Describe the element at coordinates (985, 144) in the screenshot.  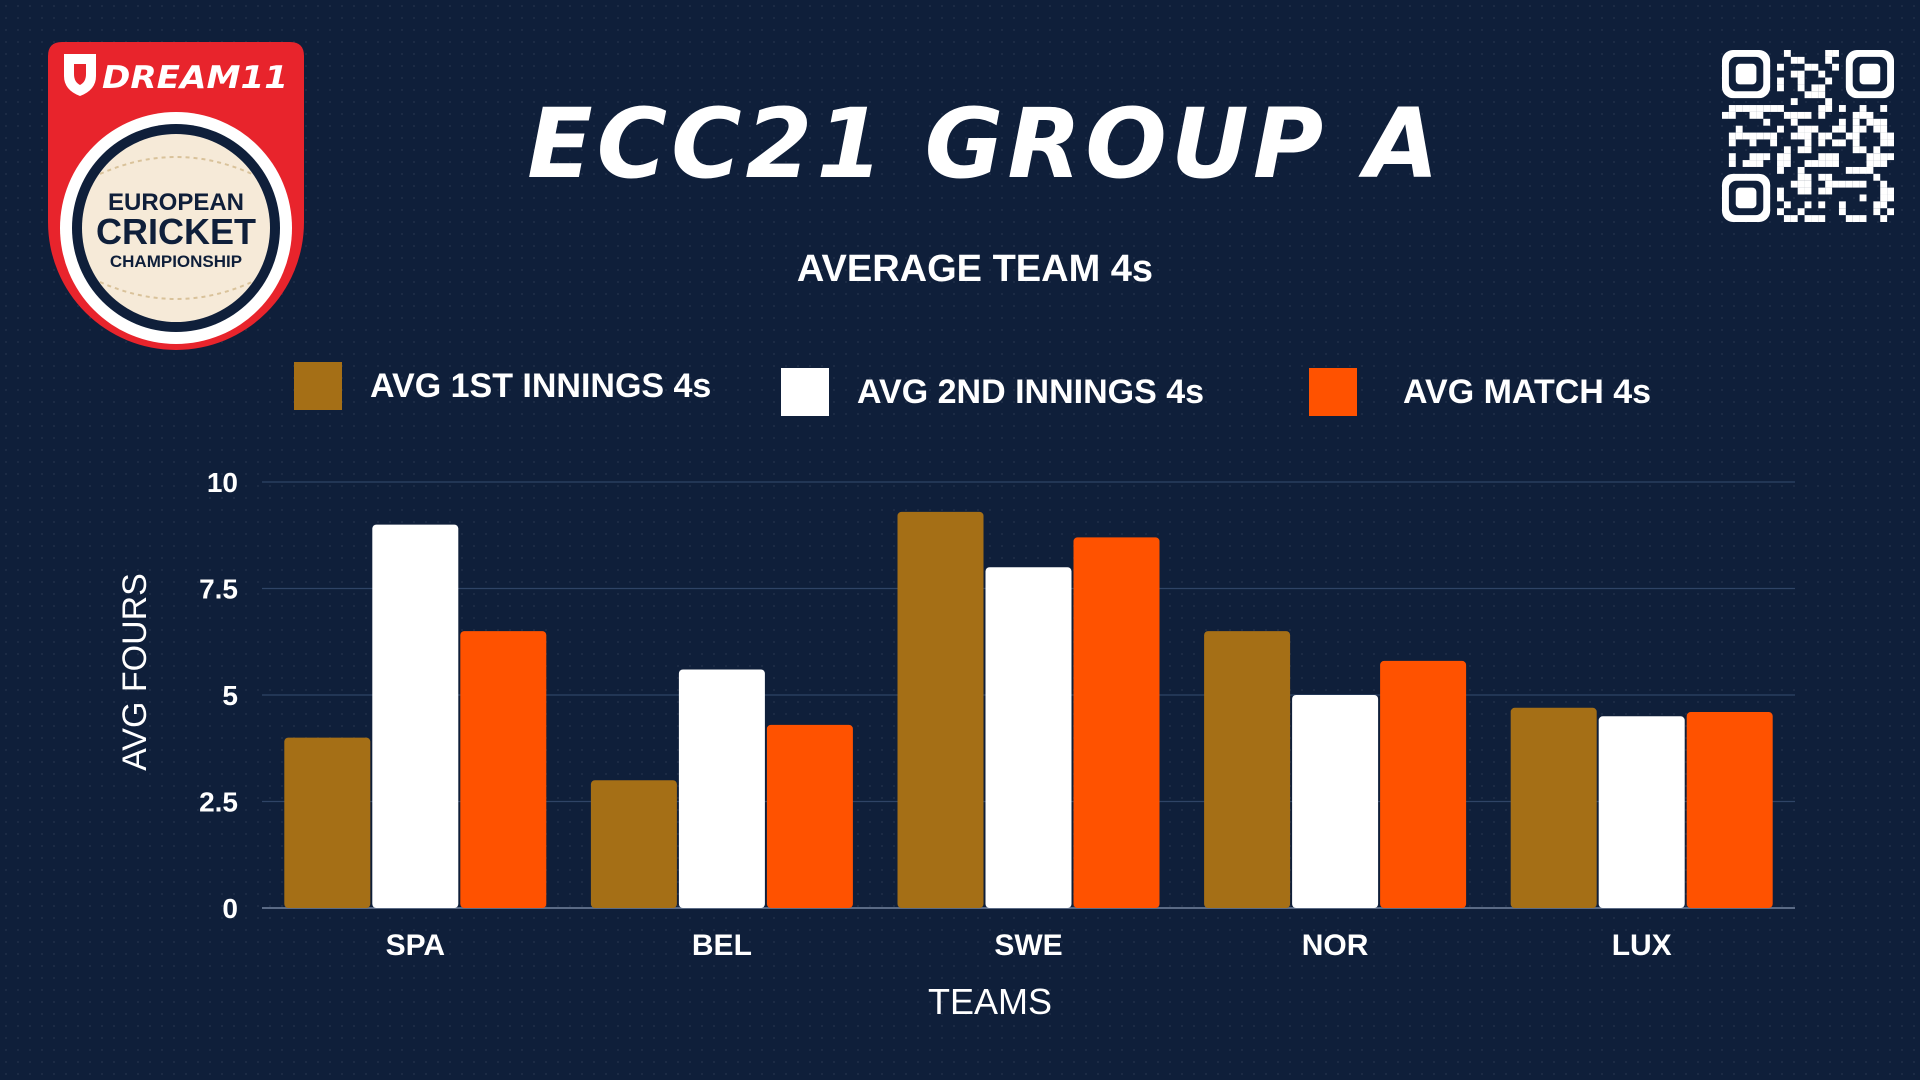
I see `page-title: ECC21 GROUP A` at that location.